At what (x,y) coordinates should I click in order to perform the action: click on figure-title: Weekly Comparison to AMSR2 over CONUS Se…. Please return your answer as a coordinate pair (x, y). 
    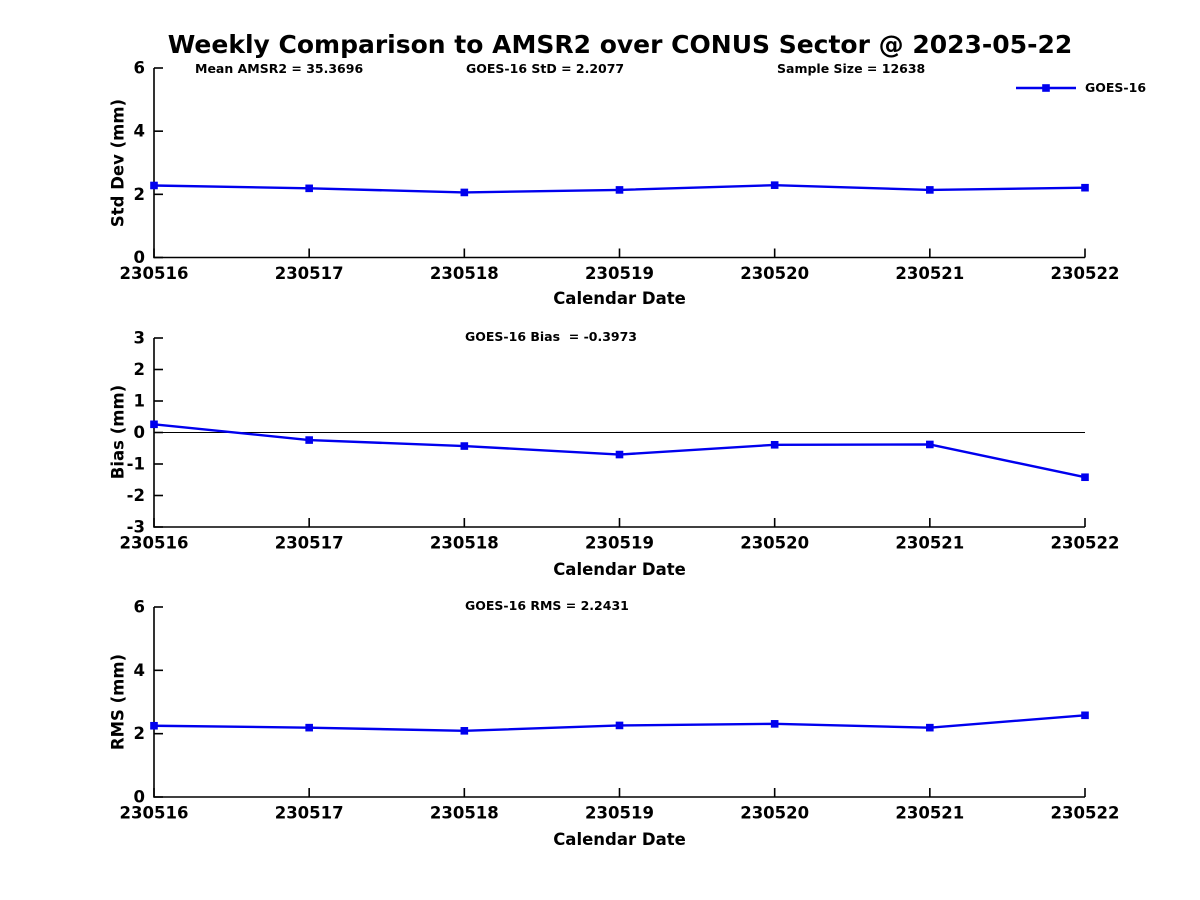
    Looking at the image, I should click on (620, 44).